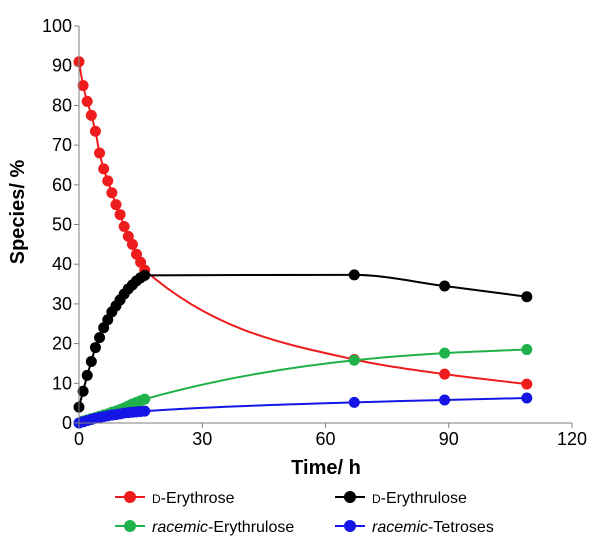 This screenshot has height=550, width=600. Describe the element at coordinates (62, 304) in the screenshot. I see `y-tick-label: 30` at that location.